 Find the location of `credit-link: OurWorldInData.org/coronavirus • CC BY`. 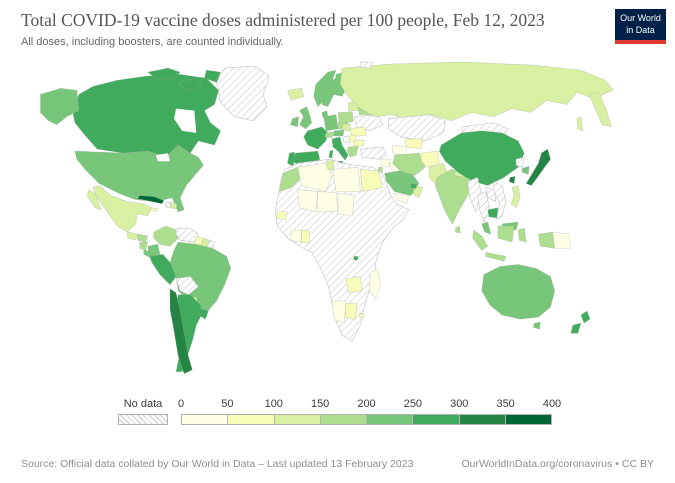

credit-link: OurWorldInData.org/coronavirus • CC BY is located at coordinates (557, 464).